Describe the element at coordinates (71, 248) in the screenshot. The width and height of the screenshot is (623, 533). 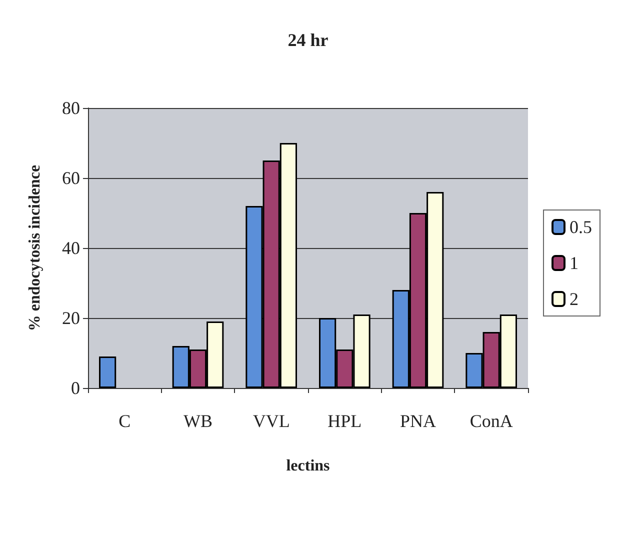
I see `y-tick-label: 40` at that location.